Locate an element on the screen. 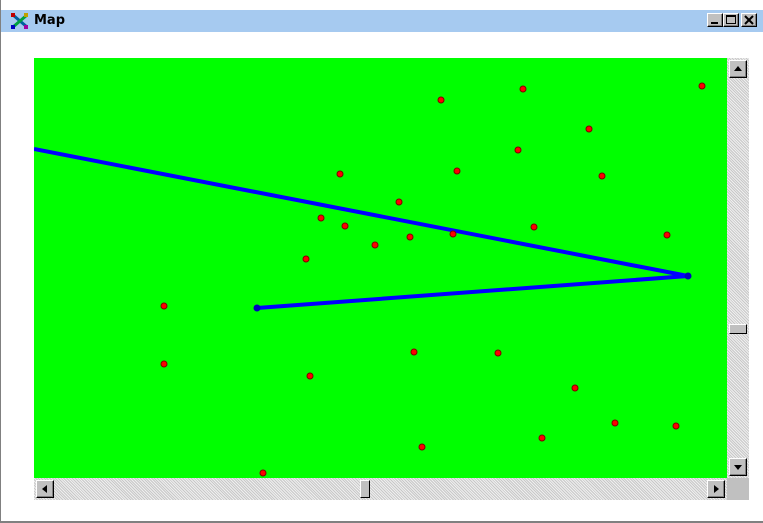 The image size is (763, 523). left-arrow-icon is located at coordinates (44, 489).